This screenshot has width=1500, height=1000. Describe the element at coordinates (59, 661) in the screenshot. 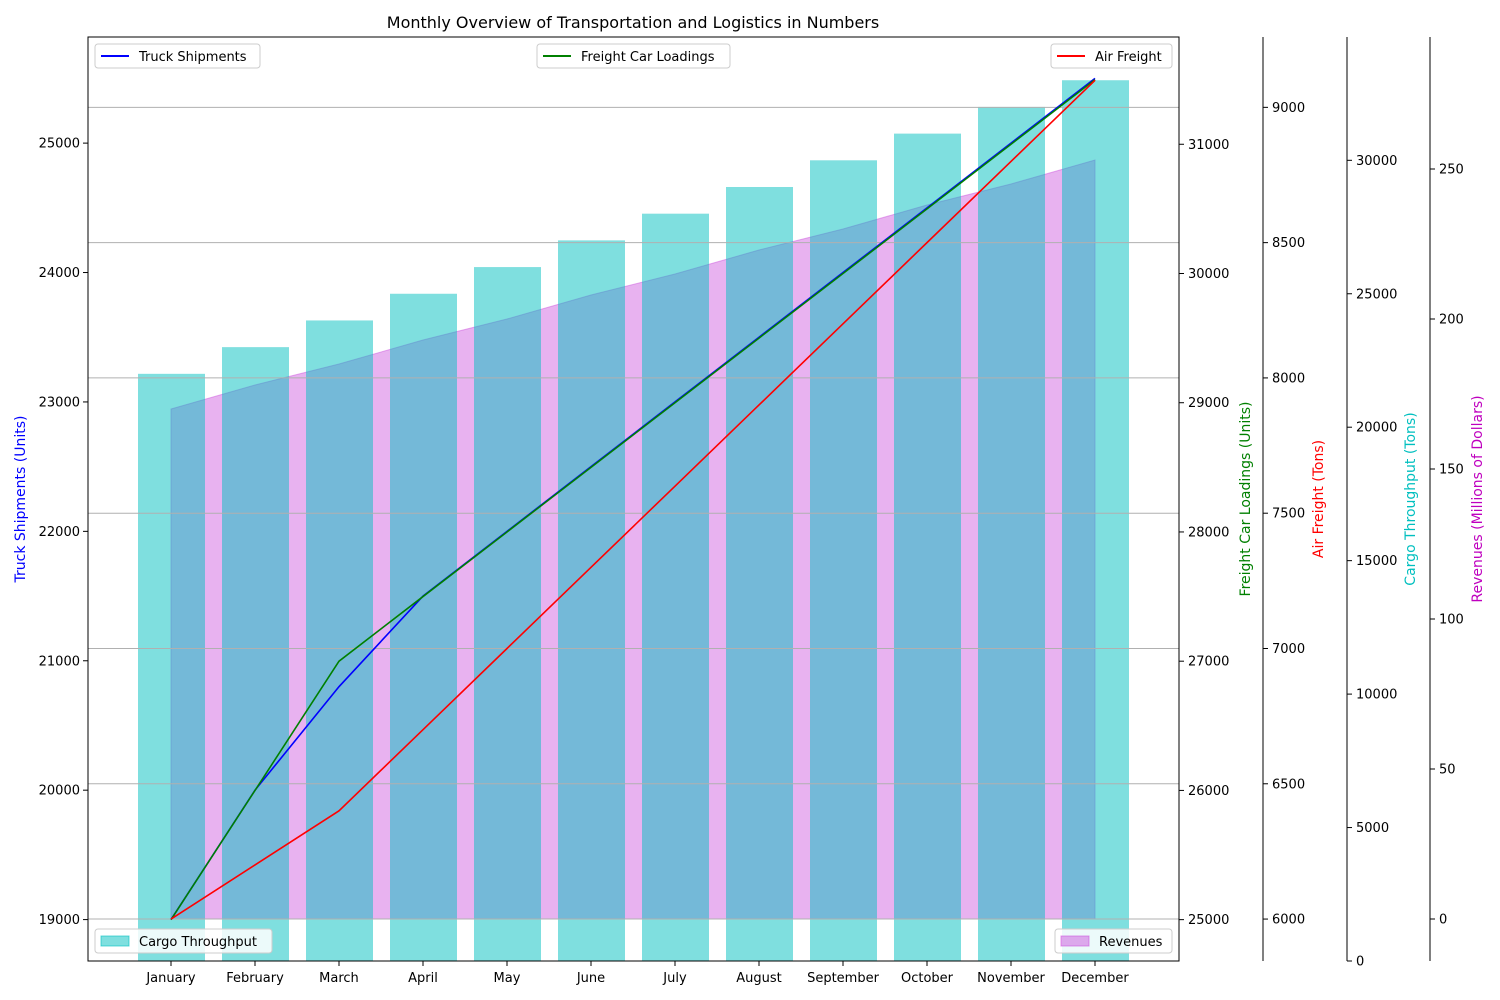

I see `truck-tick-label: 21000` at that location.